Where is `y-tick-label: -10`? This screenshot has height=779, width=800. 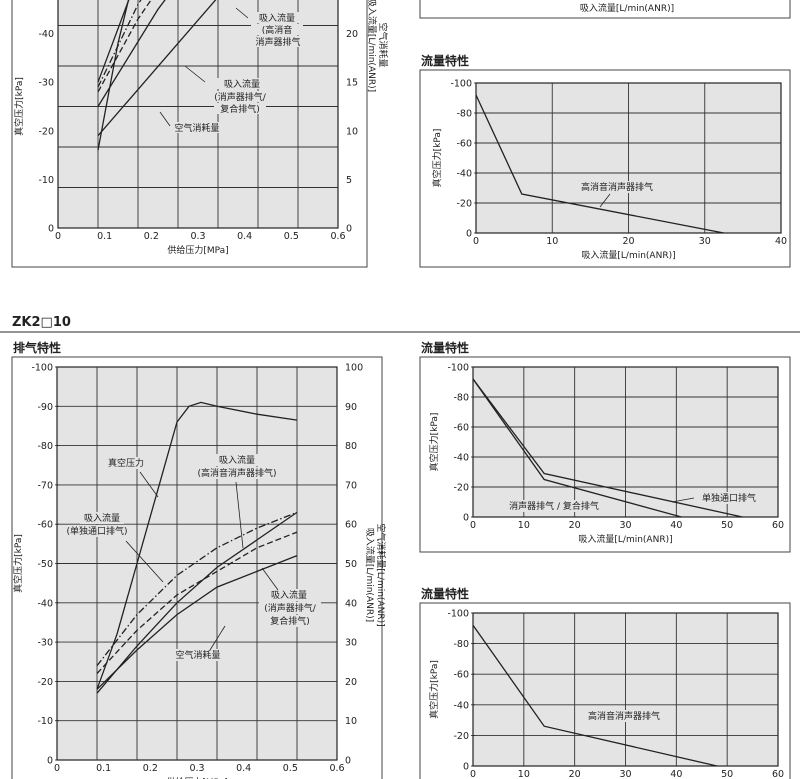
y-tick-label: -10 is located at coordinates (45, 721).